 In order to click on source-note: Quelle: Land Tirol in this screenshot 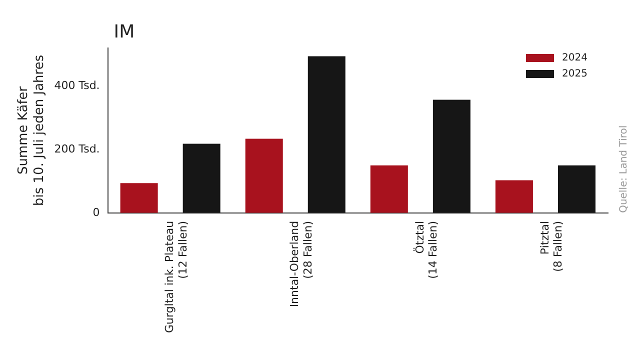, I will do `click(624, 169)`.